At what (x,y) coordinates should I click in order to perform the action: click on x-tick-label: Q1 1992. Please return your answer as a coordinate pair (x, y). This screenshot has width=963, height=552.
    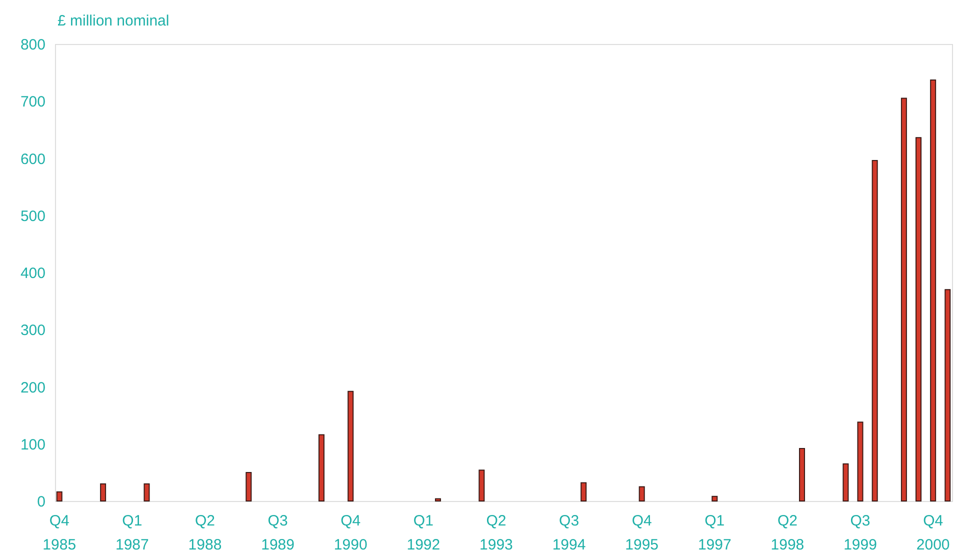
    Looking at the image, I should click on (423, 532).